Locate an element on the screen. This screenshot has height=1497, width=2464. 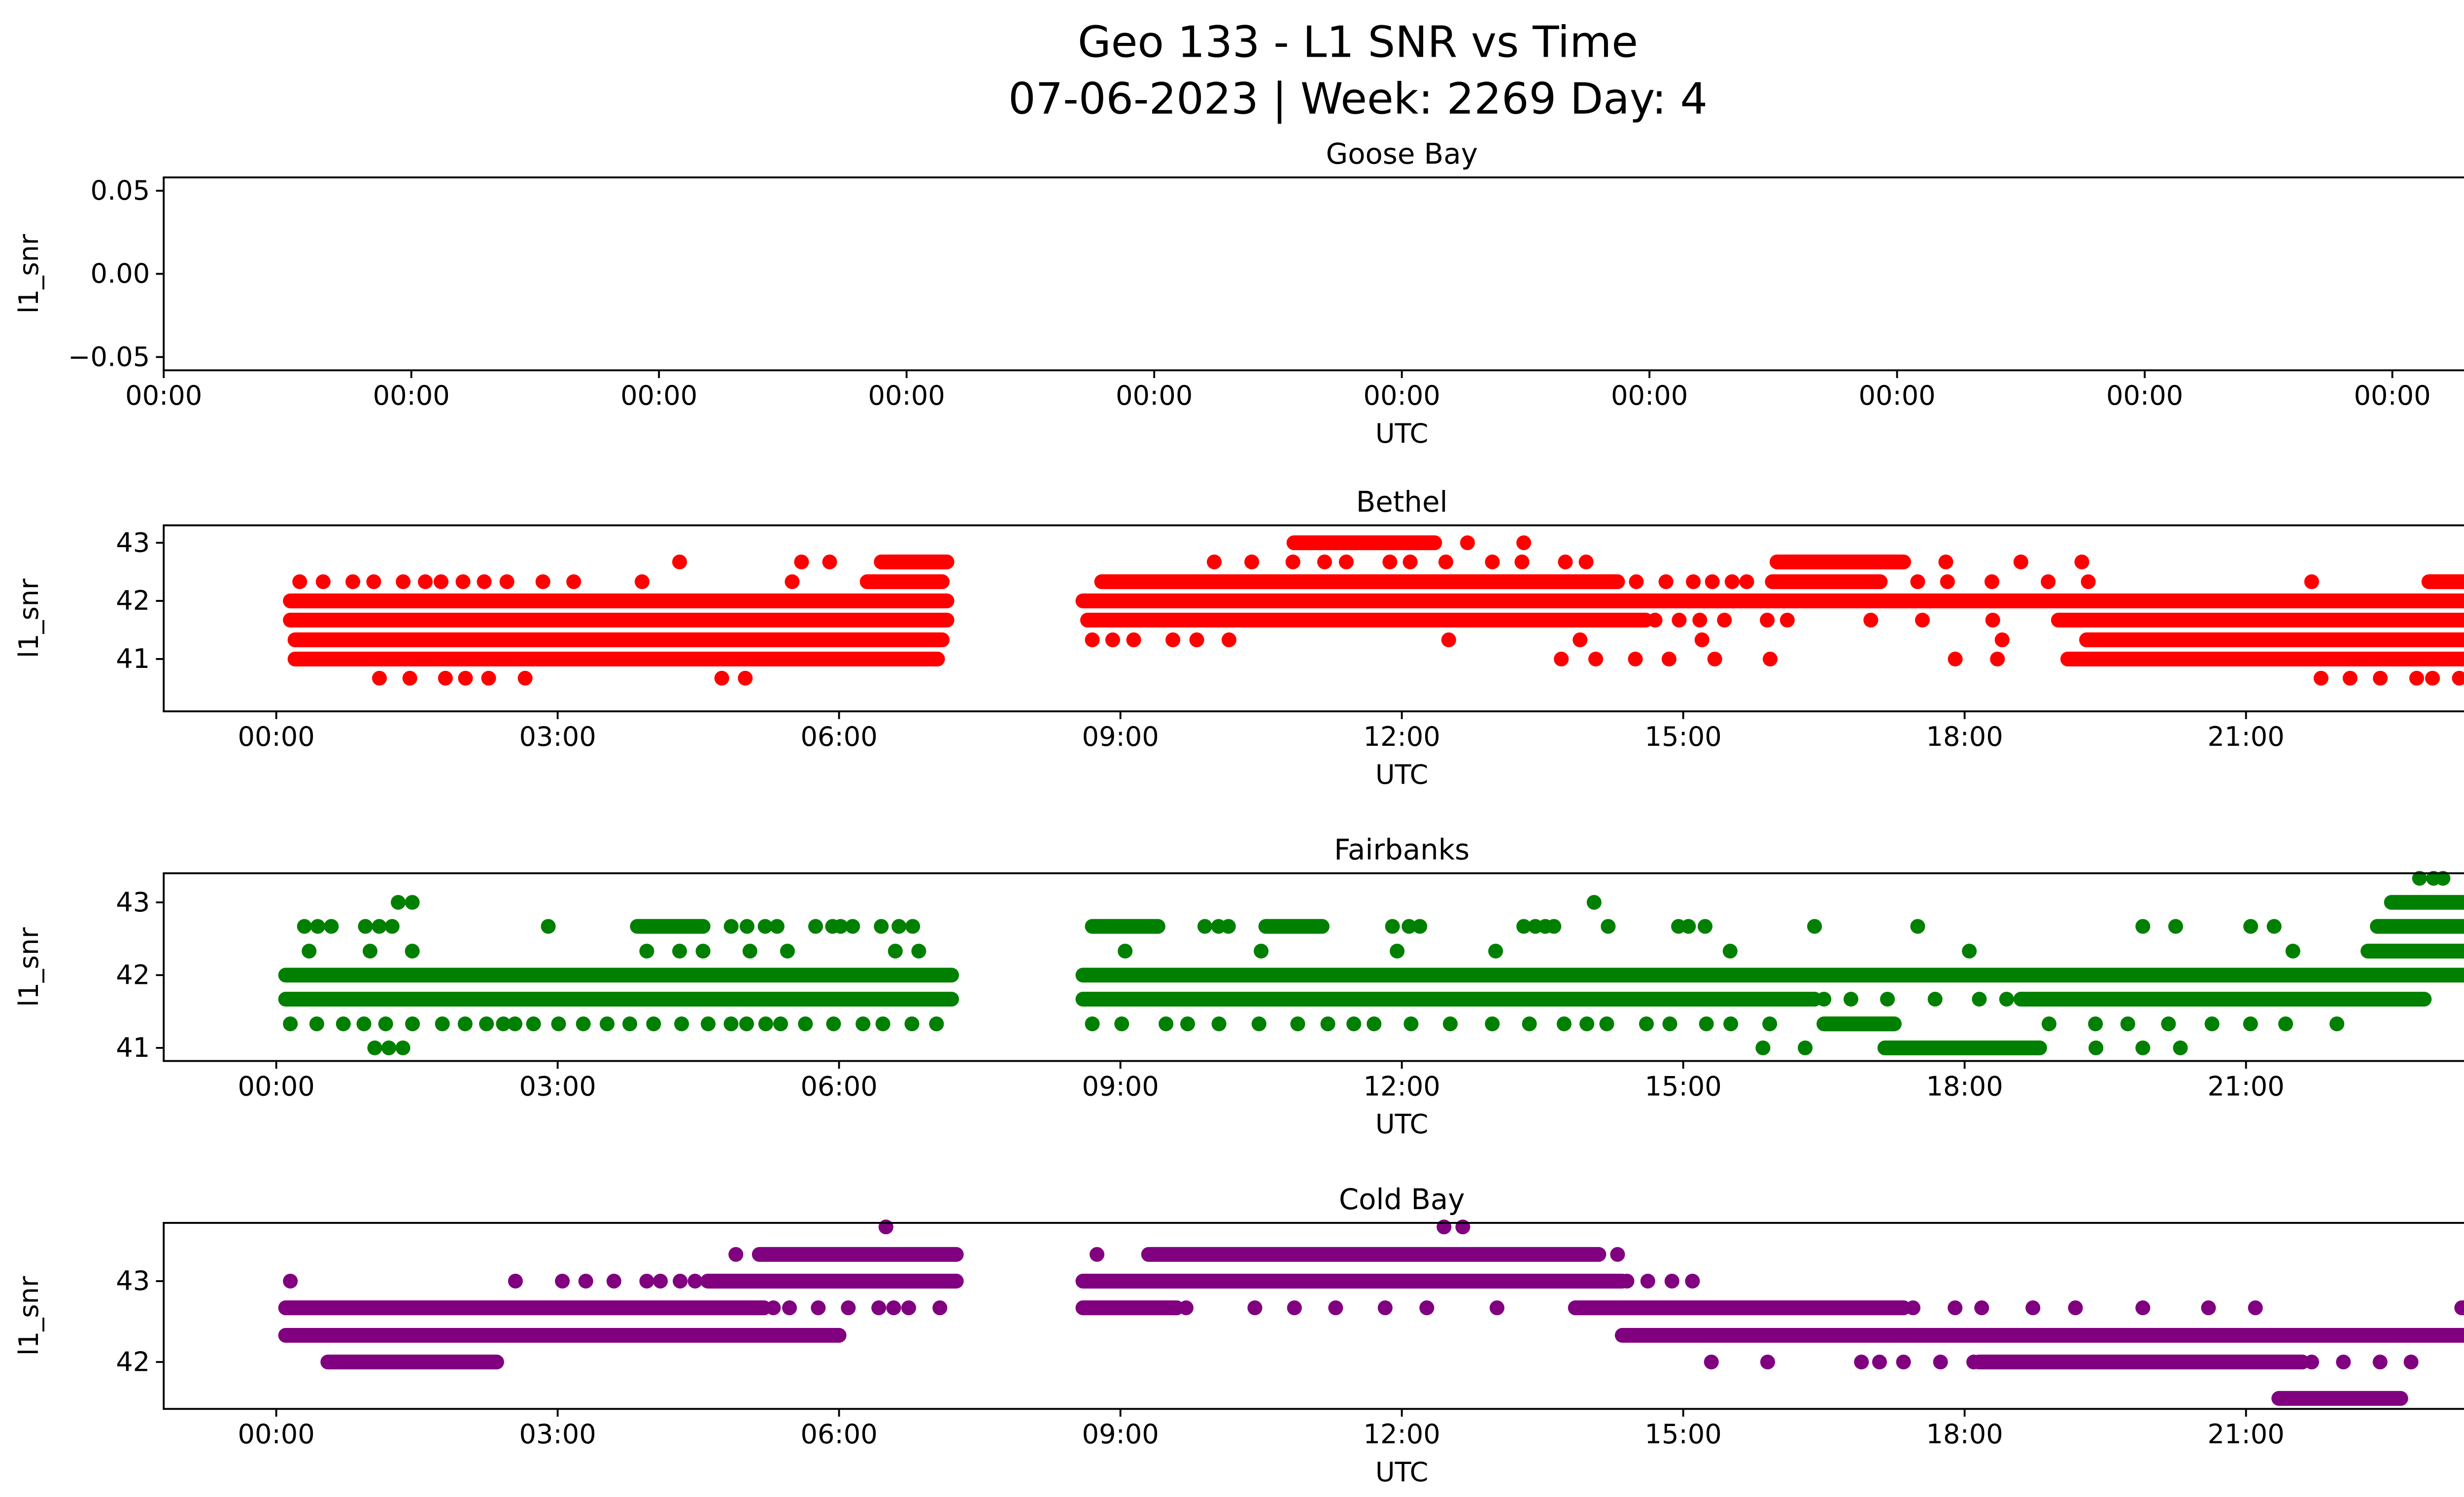
y-axis-label: l1_snr is located at coordinates (28, 1316).